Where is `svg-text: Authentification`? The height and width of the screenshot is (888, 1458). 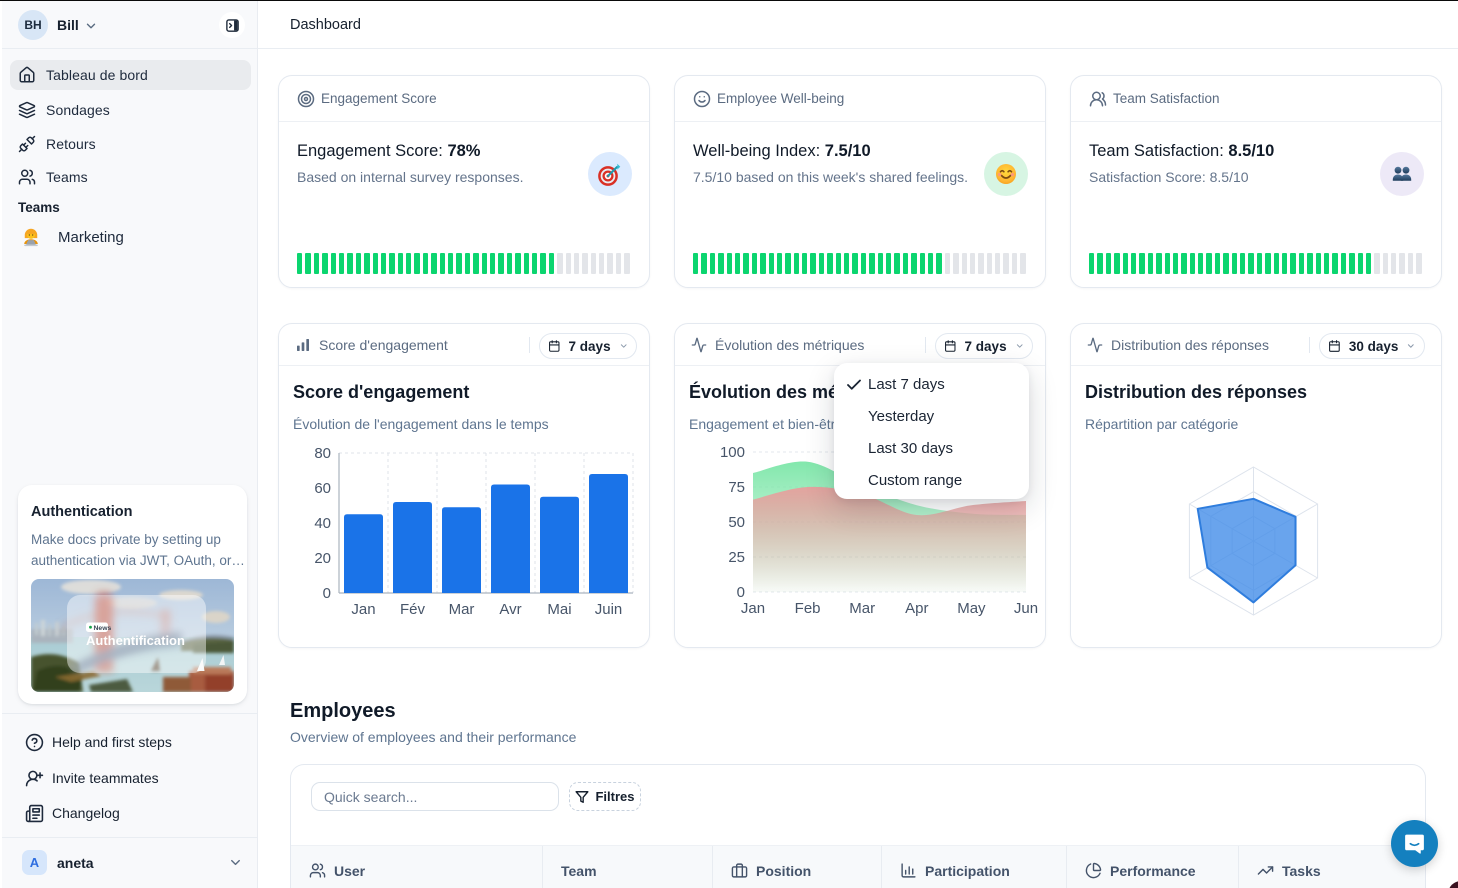
svg-text: Authentification is located at coordinates (135, 640).